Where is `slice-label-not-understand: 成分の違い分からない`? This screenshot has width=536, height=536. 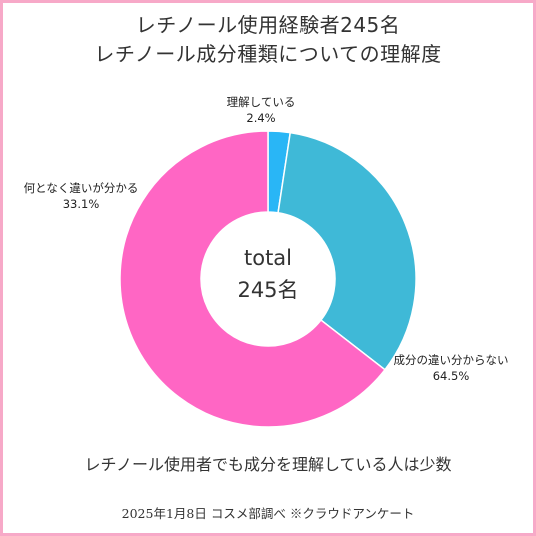 slice-label-not-understand: 成分の違い分からない is located at coordinates (451, 360).